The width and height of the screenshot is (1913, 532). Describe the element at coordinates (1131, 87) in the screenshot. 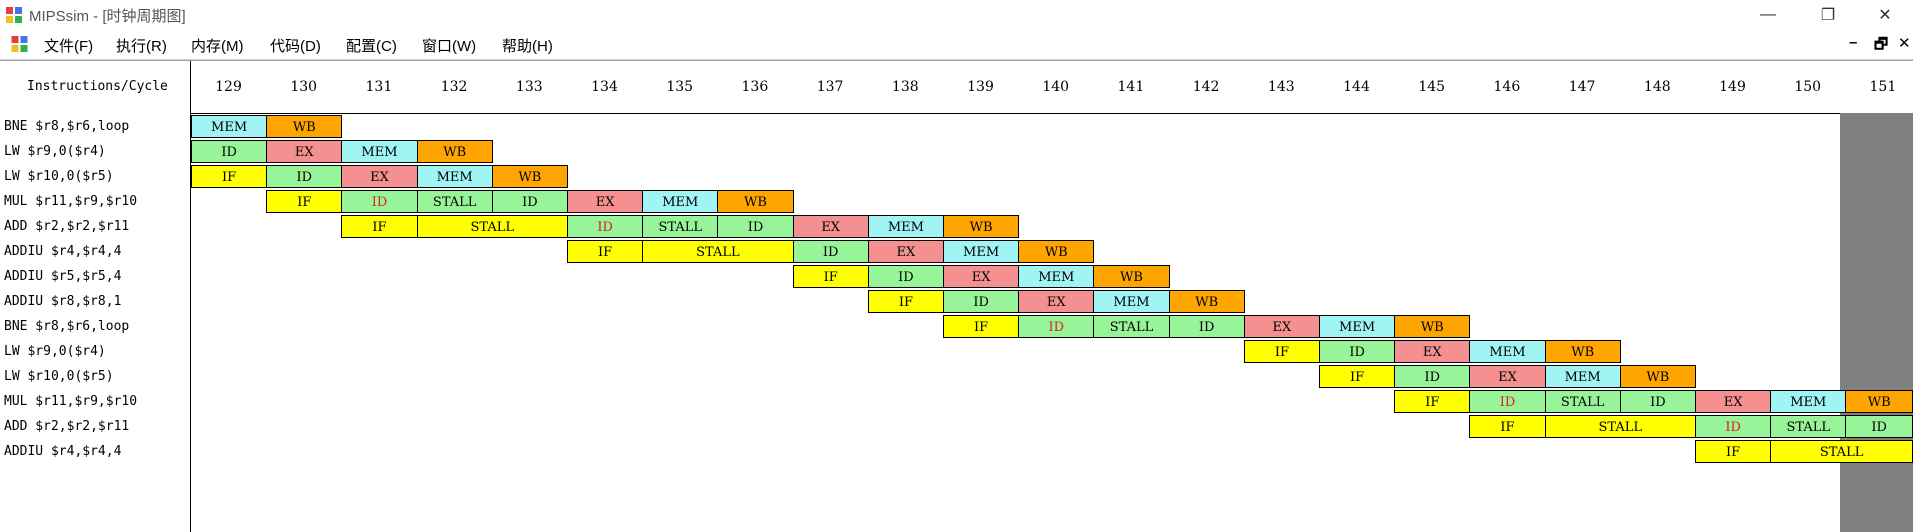

I see `cycle-header: 141` at that location.